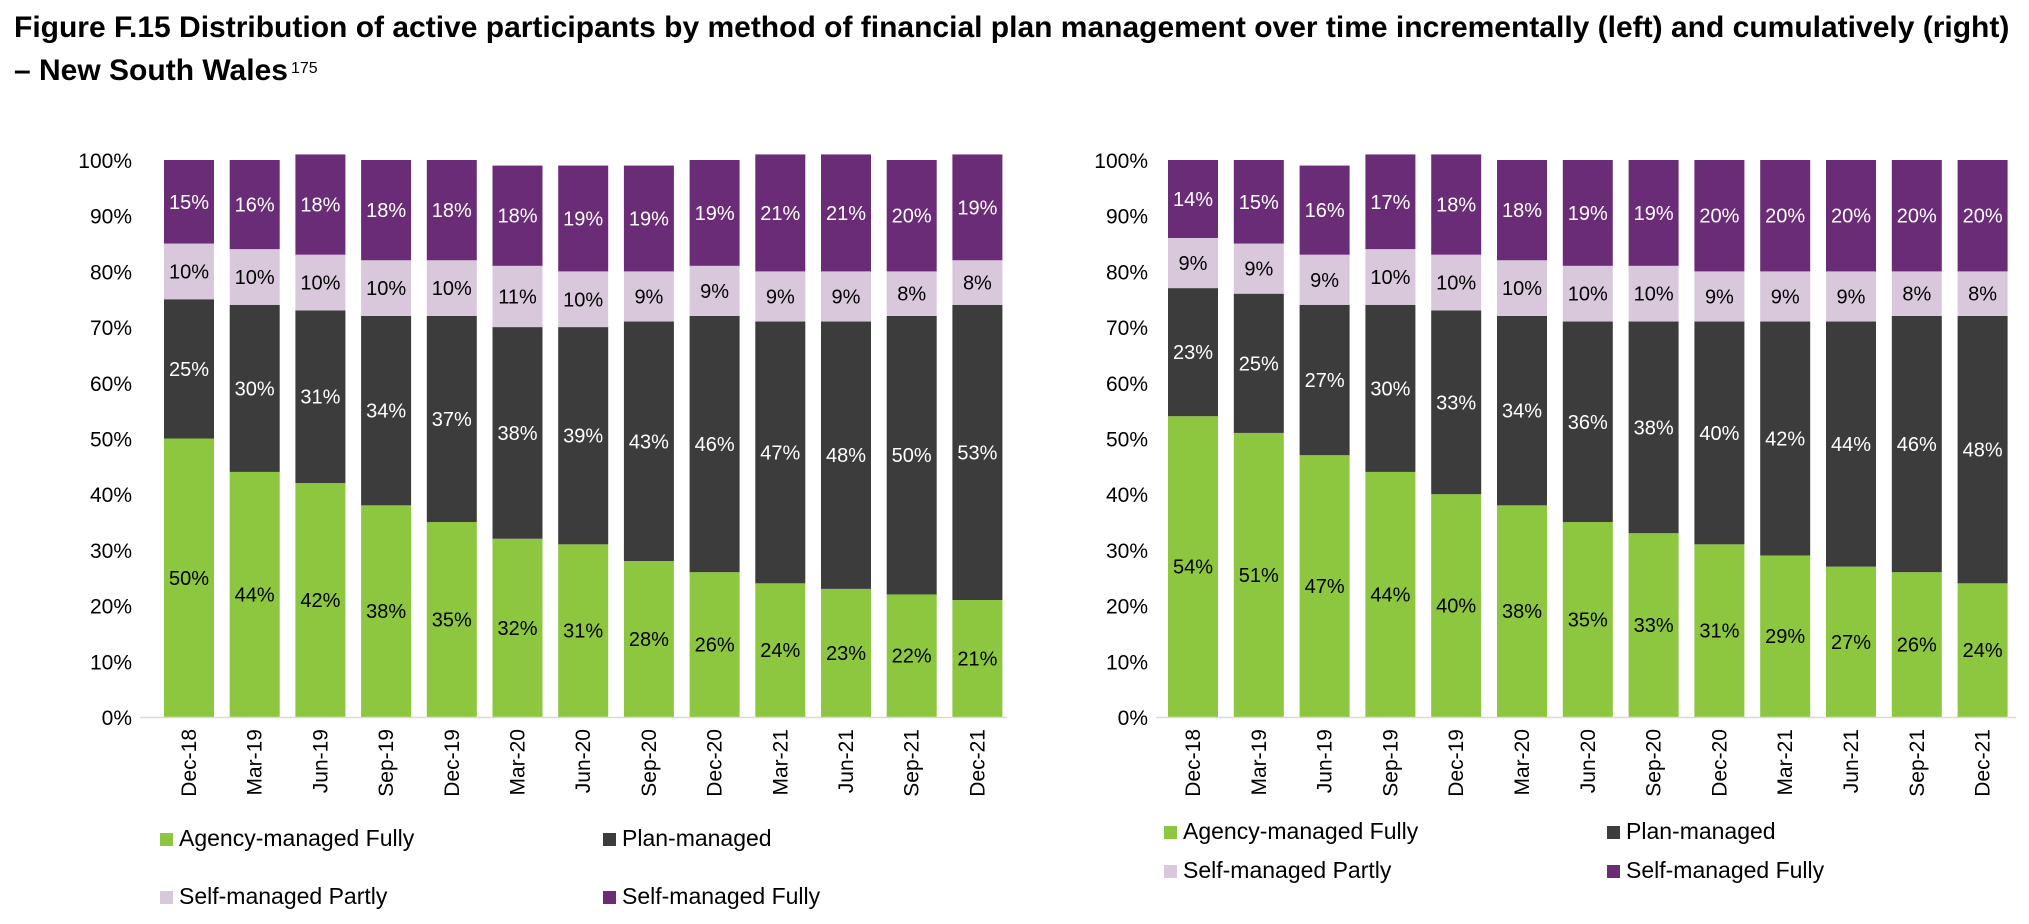  I want to click on x-tick-label: Mar-20, so click(518, 762).